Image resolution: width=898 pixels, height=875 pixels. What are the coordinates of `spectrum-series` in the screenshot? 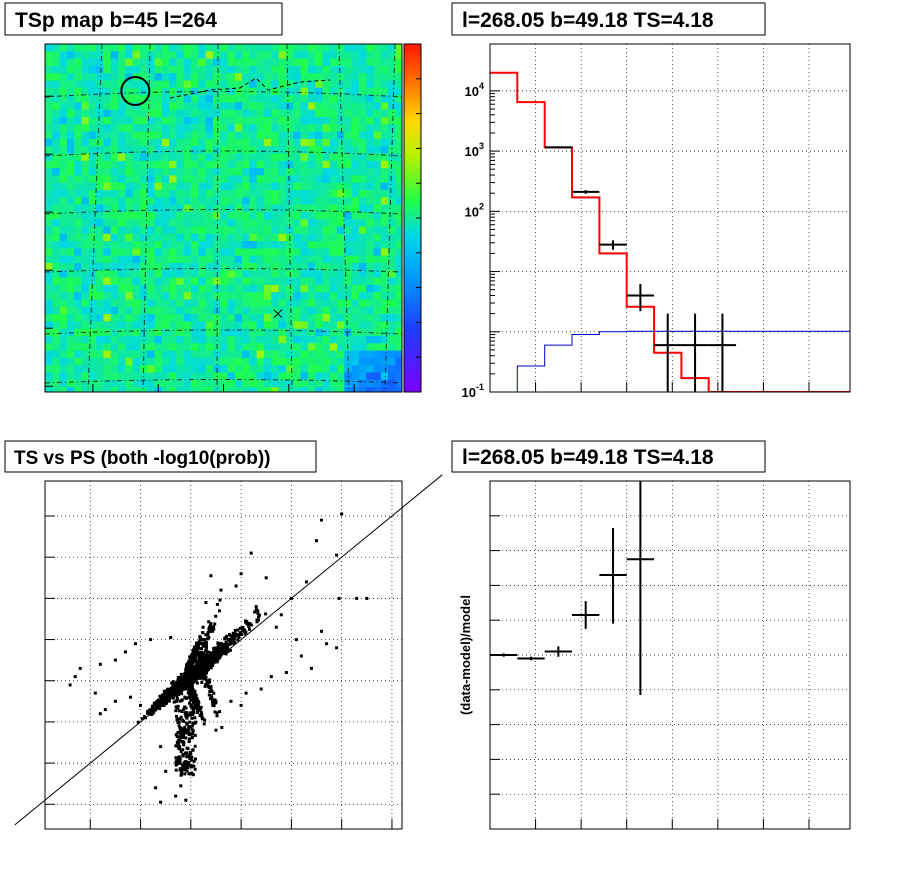 It's located at (670, 231).